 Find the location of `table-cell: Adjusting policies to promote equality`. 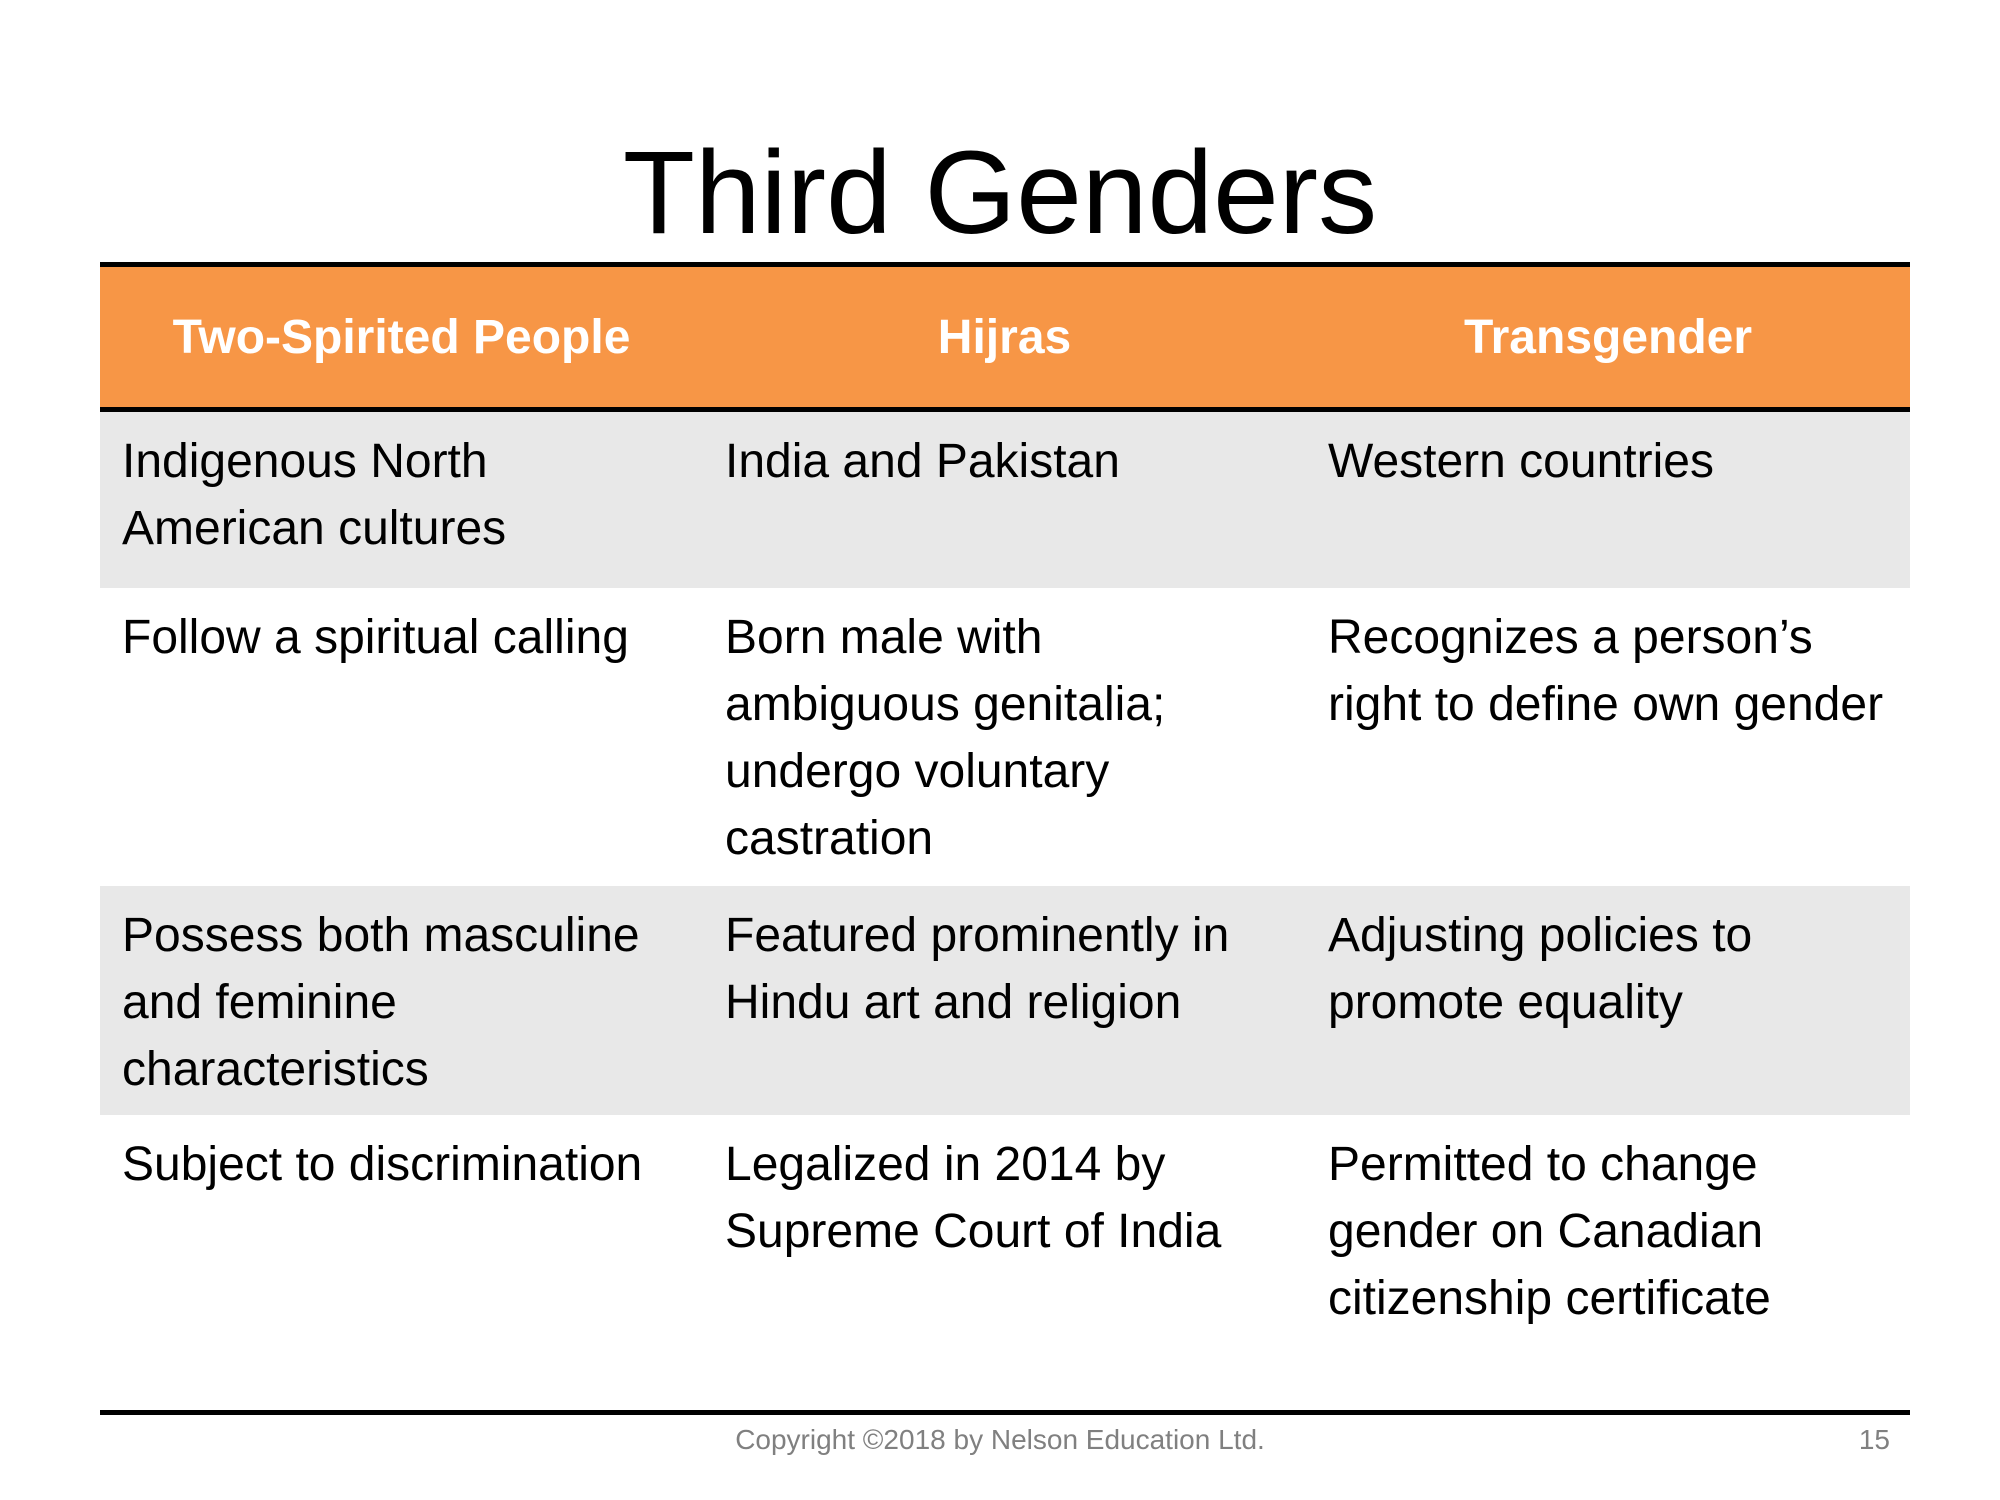

table-cell: Adjusting policies to promote equality is located at coordinates (1608, 1000).